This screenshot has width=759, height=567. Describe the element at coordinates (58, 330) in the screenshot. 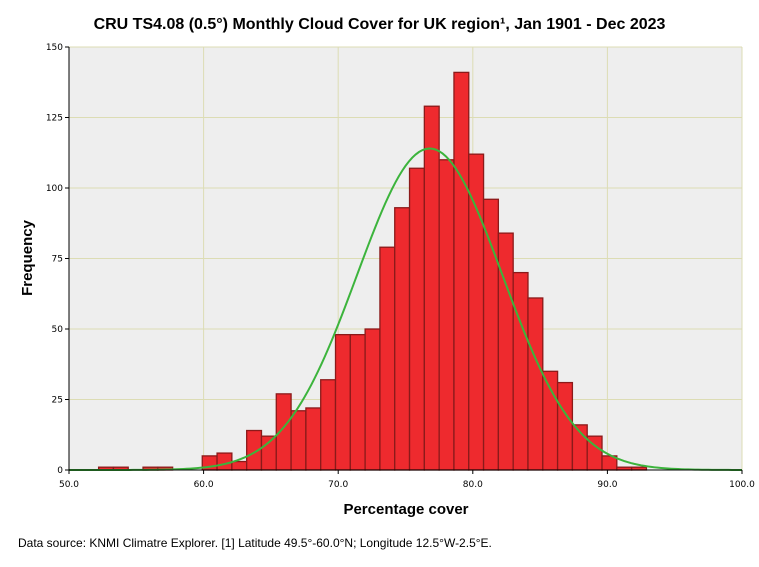

I see `y-tick-label: 50` at that location.